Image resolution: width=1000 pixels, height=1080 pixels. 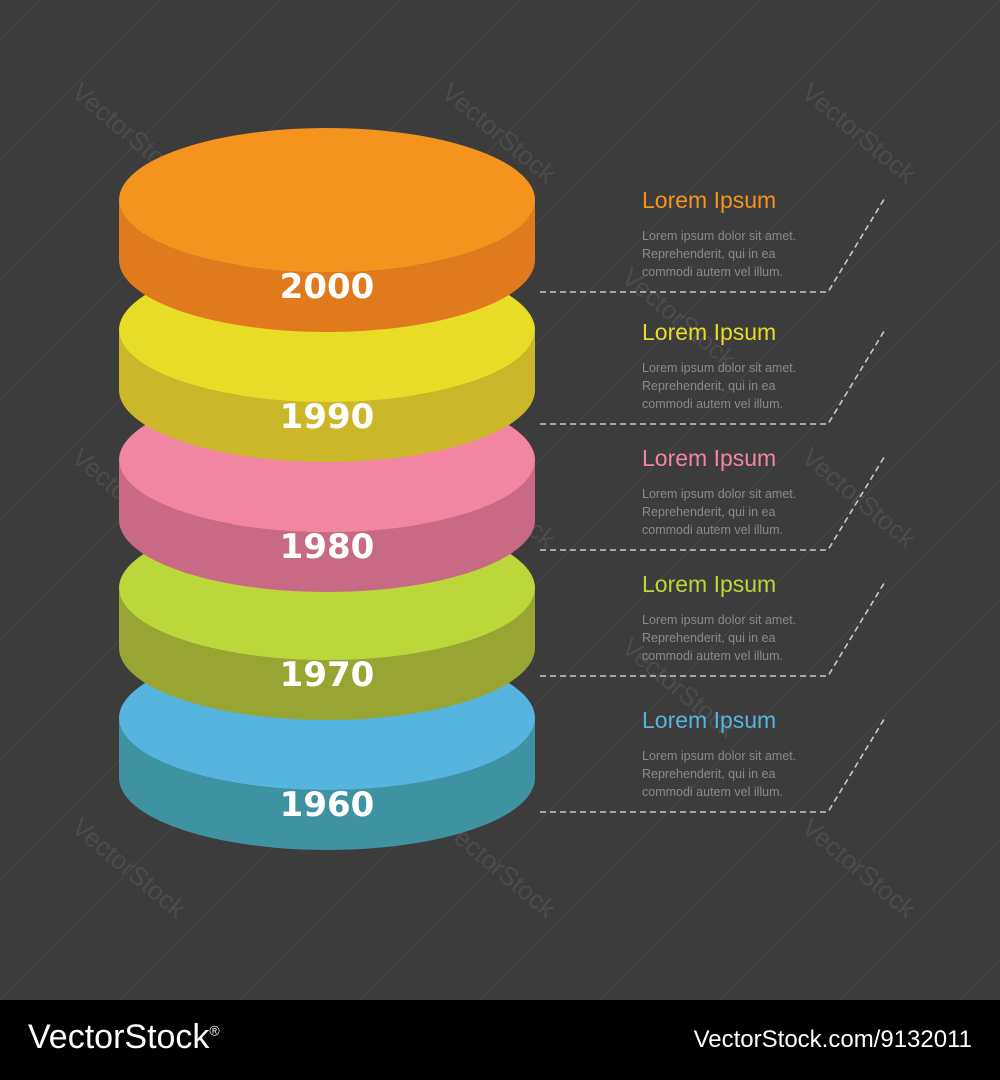 I want to click on year-label-1970: 1970, so click(x=327, y=675).